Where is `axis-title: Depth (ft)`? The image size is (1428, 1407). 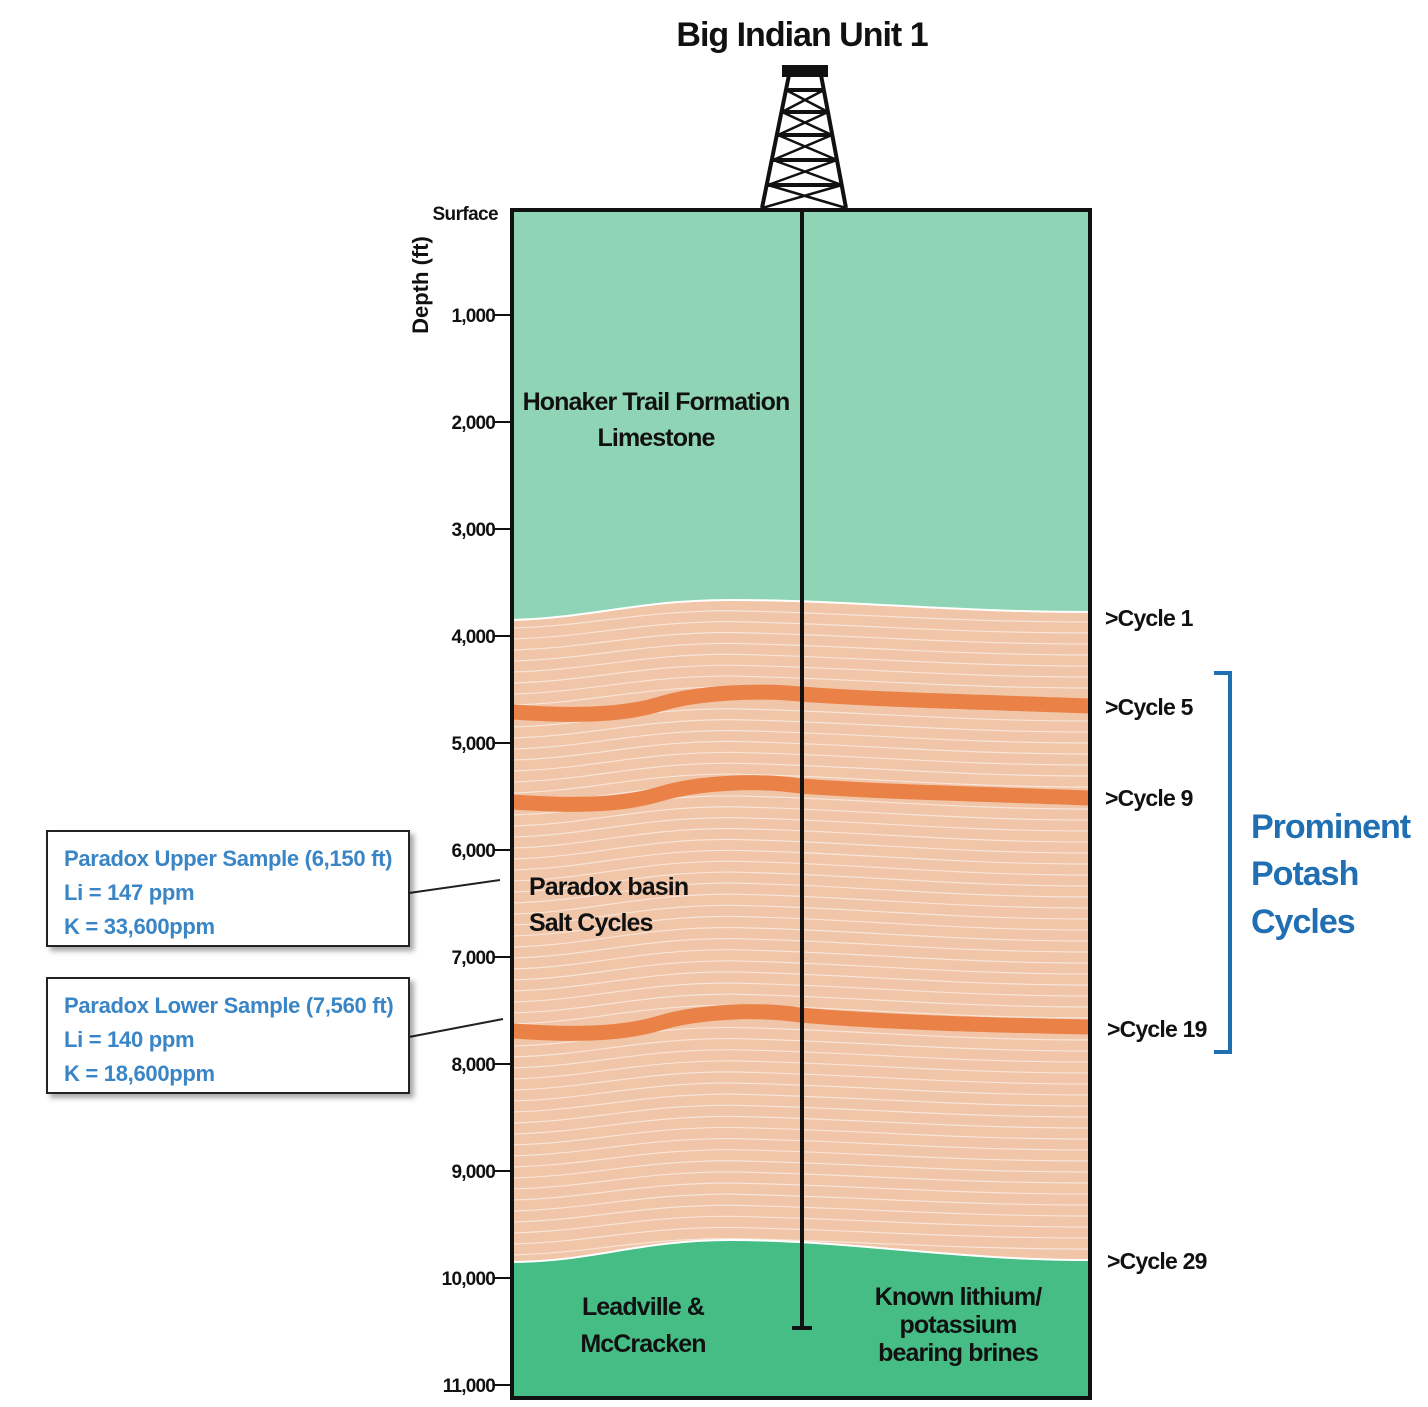 axis-title: Depth (ft) is located at coordinates (420, 285).